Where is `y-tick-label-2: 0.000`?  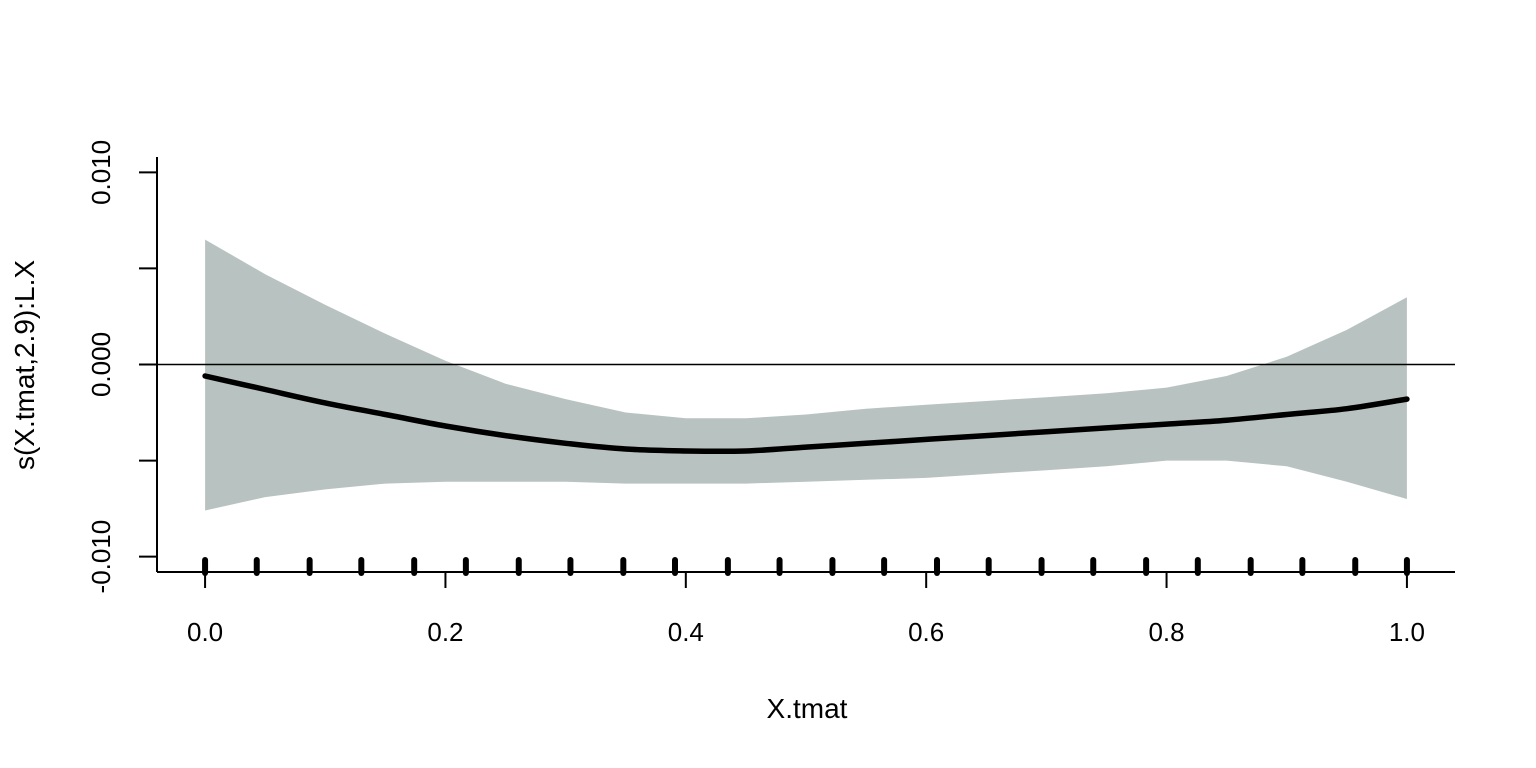 y-tick-label-2: 0.000 is located at coordinates (101, 364).